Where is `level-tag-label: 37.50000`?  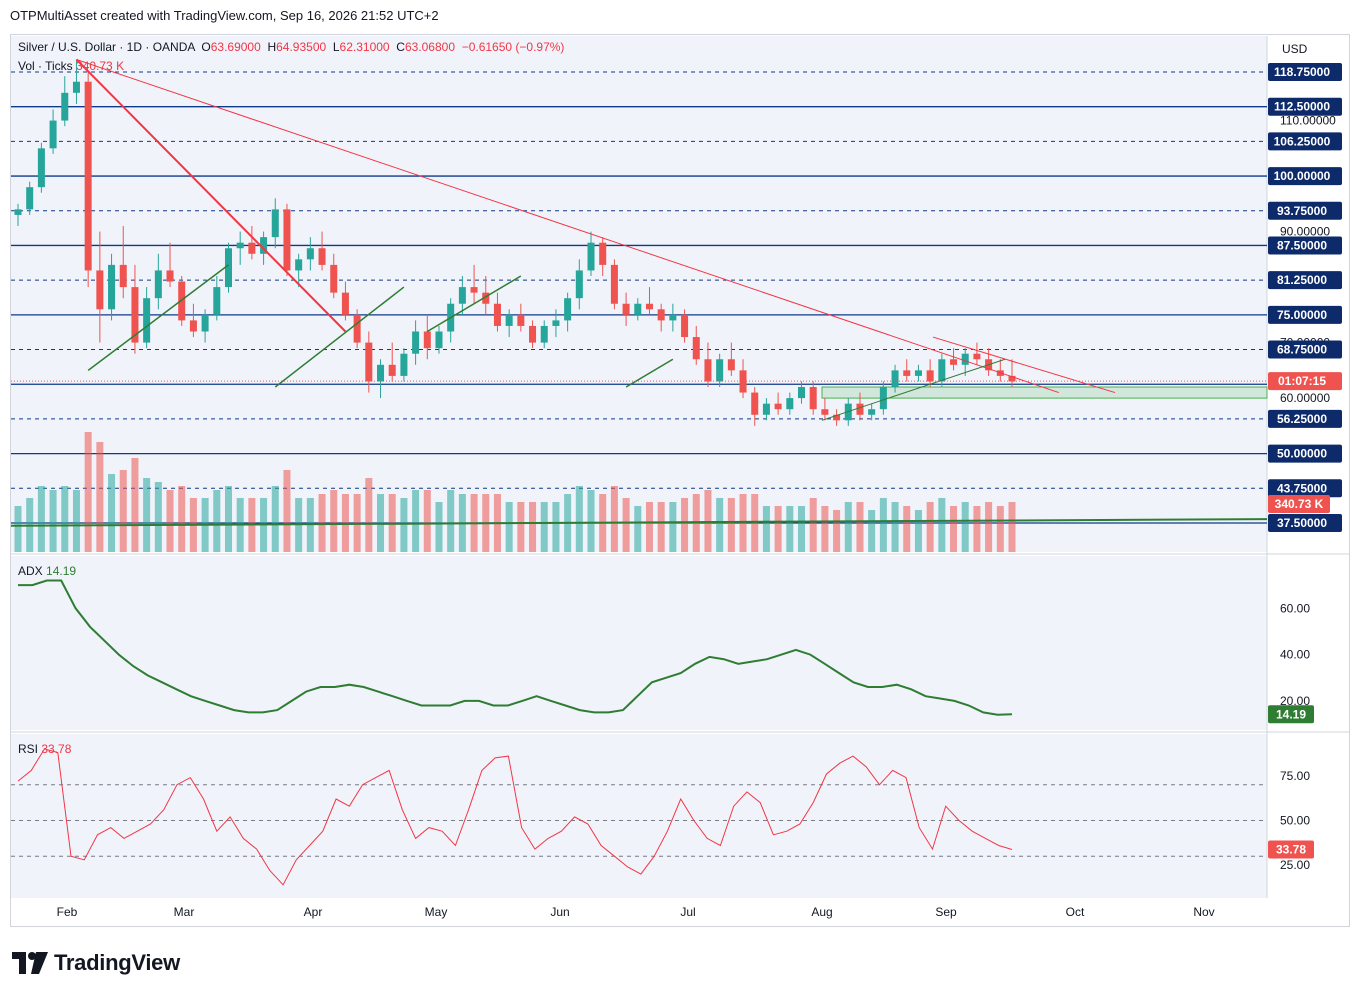 level-tag-label: 37.50000 is located at coordinates (1302, 523).